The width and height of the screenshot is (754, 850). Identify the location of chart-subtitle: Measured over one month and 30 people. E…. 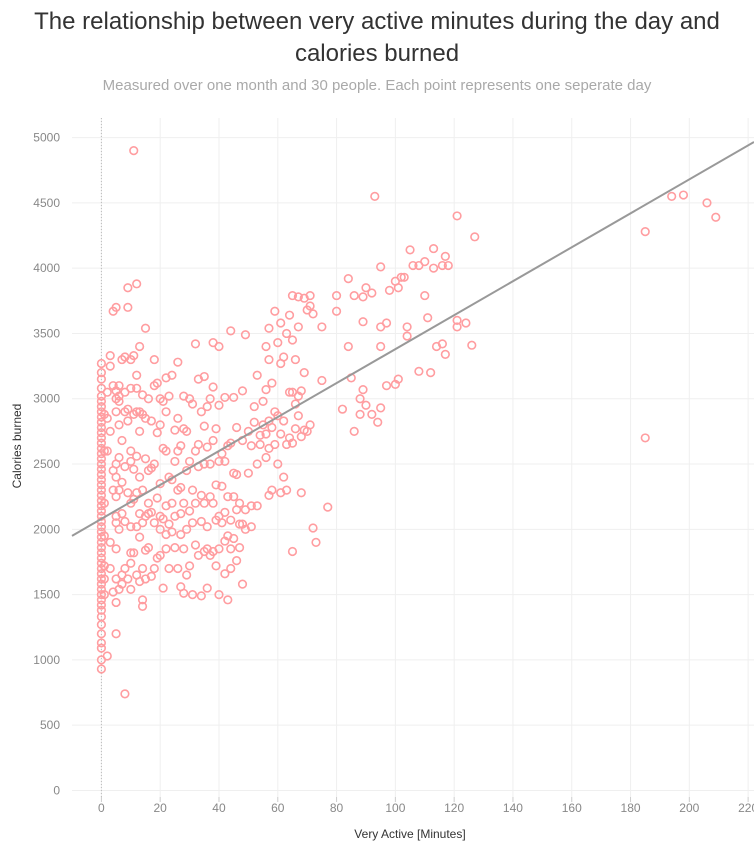
(377, 85).